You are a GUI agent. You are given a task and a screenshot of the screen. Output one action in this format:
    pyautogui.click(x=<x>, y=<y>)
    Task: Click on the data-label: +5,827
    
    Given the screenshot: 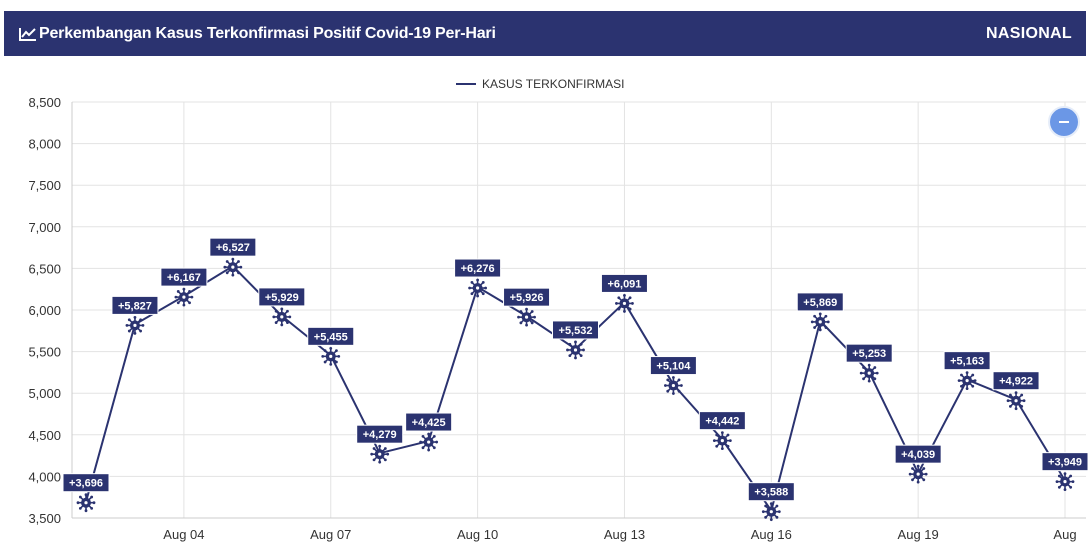 What is the action you would take?
    pyautogui.click(x=135, y=306)
    